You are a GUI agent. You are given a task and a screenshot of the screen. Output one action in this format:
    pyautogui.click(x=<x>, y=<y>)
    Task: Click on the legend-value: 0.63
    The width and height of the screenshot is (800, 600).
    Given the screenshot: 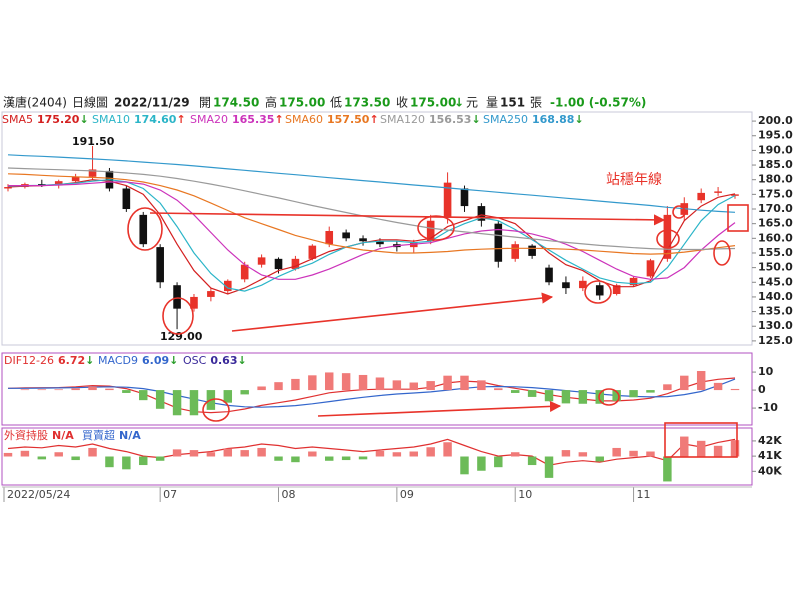 What is the action you would take?
    pyautogui.click(x=223, y=360)
    